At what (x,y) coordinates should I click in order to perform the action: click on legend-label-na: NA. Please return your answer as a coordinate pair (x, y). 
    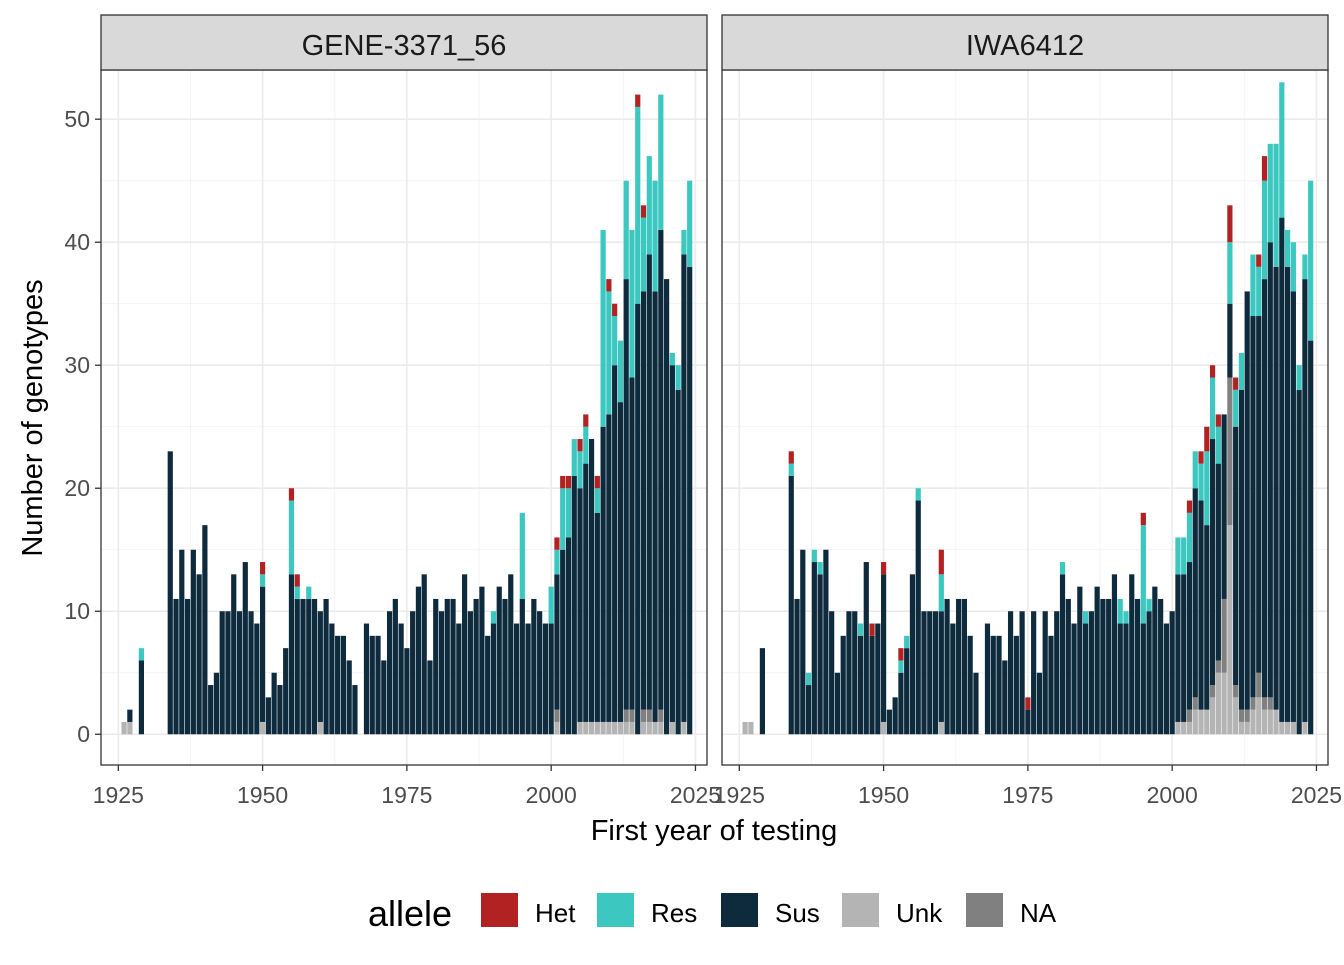
    Looking at the image, I should click on (1038, 913).